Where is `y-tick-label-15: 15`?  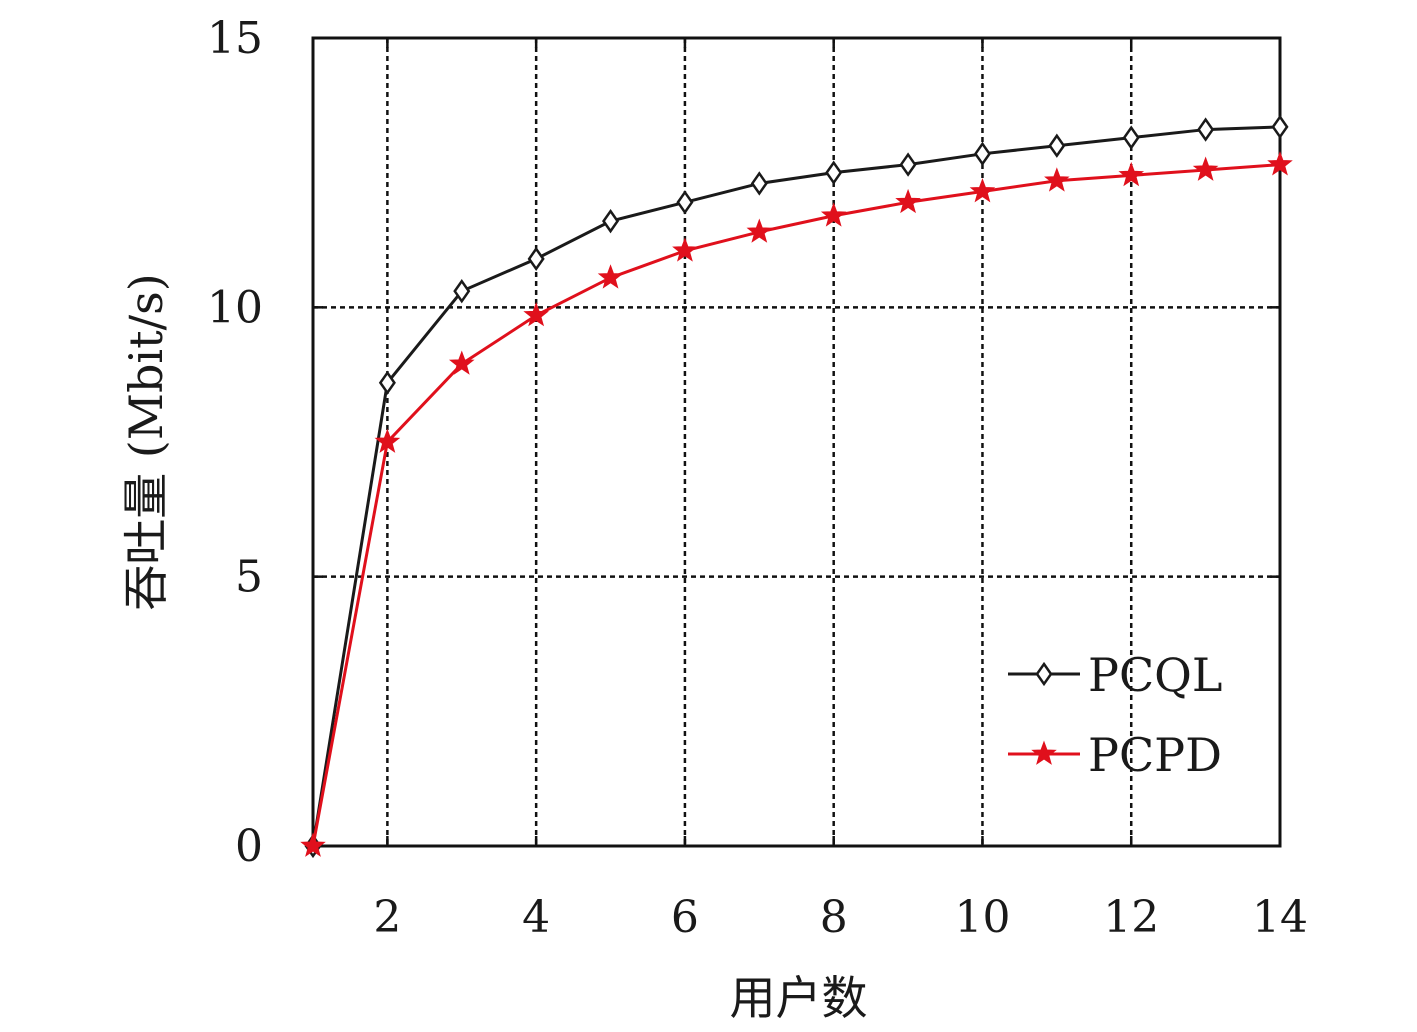
y-tick-label-15: 15 is located at coordinates (235, 38).